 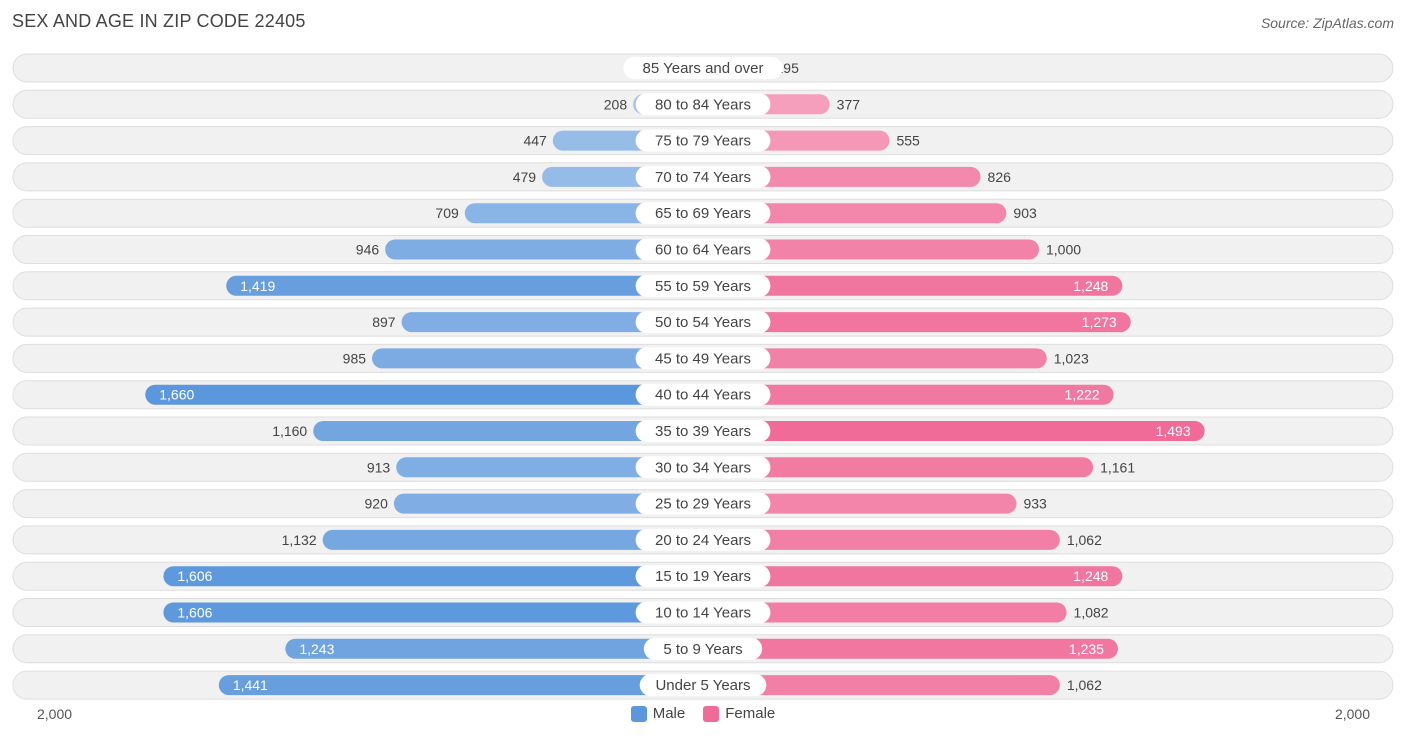 I want to click on female-swatch, so click(x=711, y=713).